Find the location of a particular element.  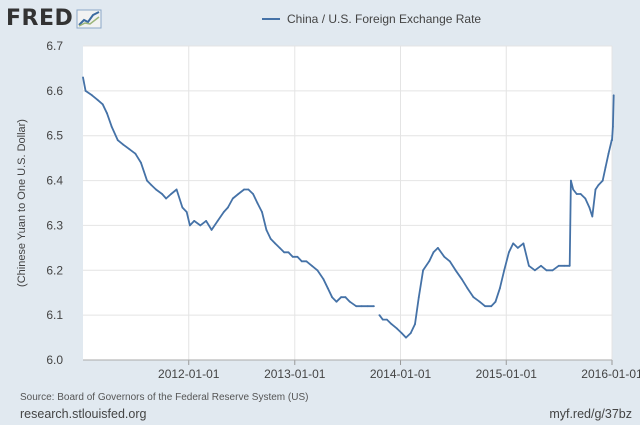

x-tick-label: 2016-01-01 is located at coordinates (610, 374).